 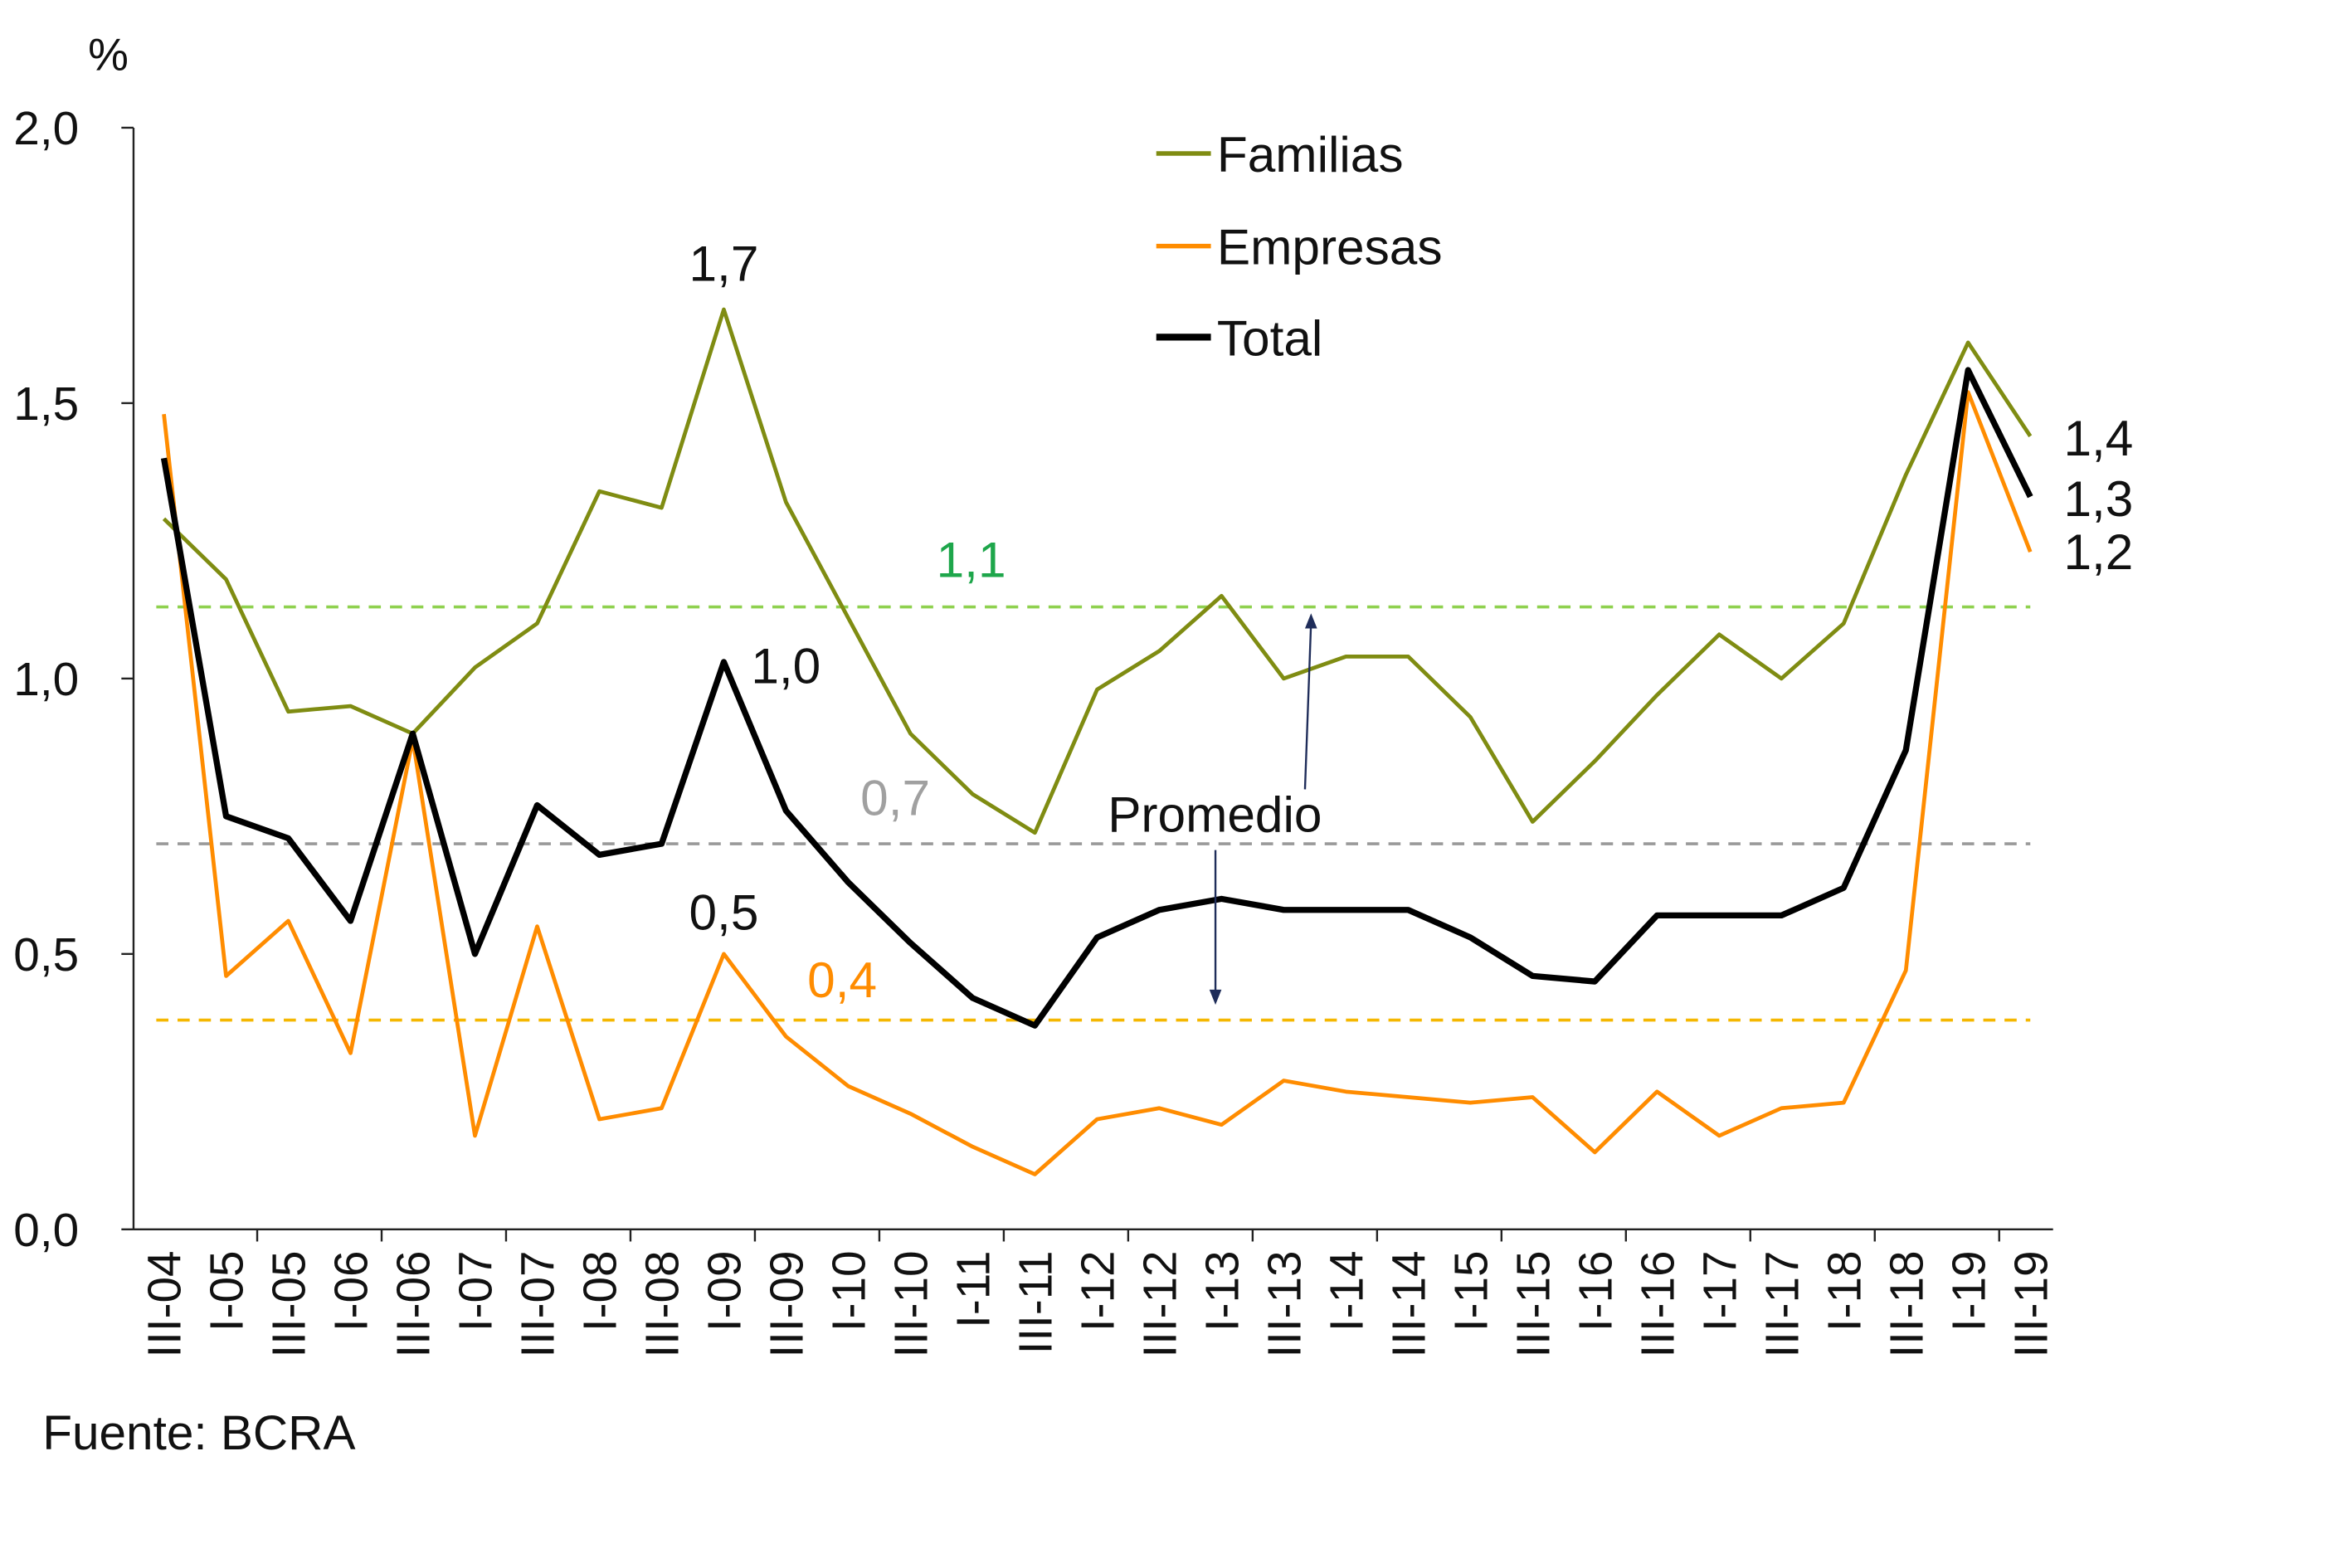 I want to click on data-label: 1,7, so click(x=724, y=264).